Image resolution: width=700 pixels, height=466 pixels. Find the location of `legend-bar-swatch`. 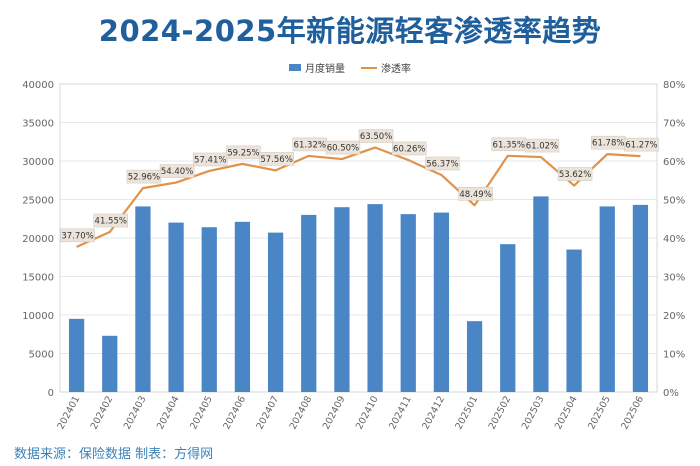

legend-bar-swatch is located at coordinates (295, 67).